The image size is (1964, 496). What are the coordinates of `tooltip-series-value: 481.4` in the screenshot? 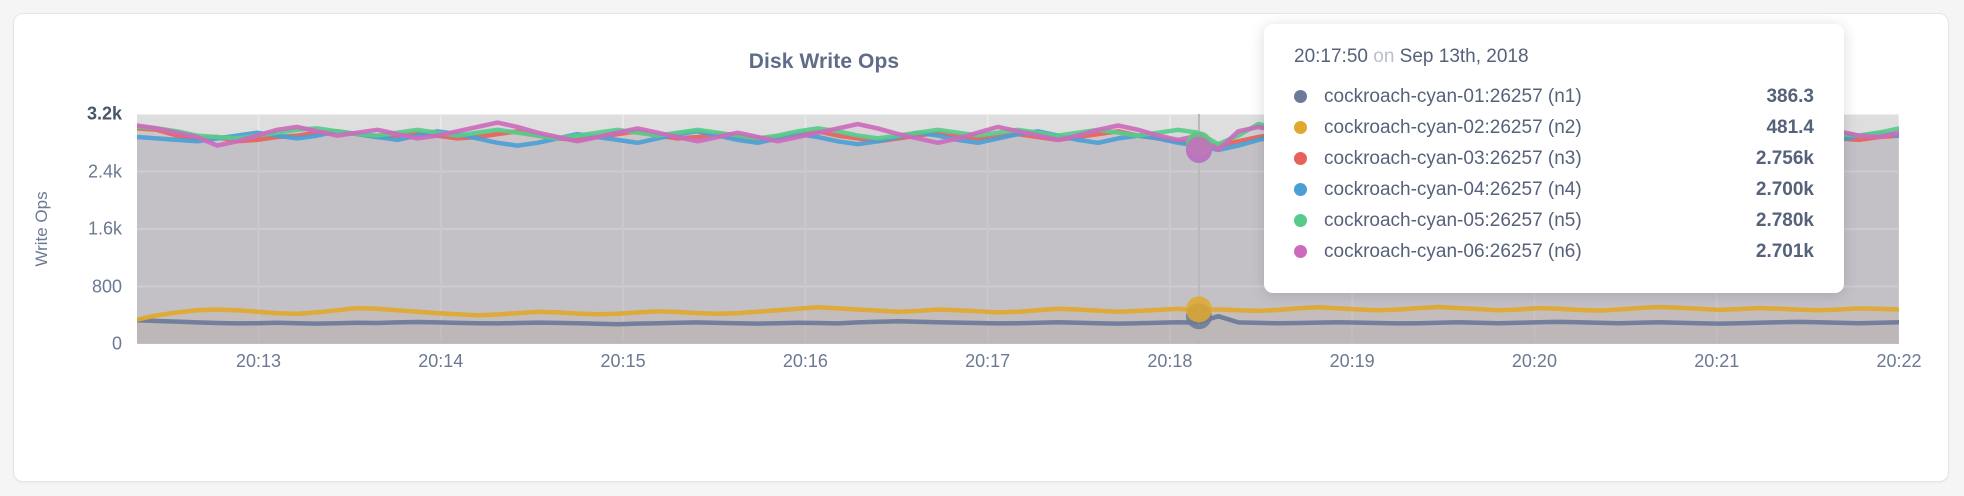 It's located at (1790, 127).